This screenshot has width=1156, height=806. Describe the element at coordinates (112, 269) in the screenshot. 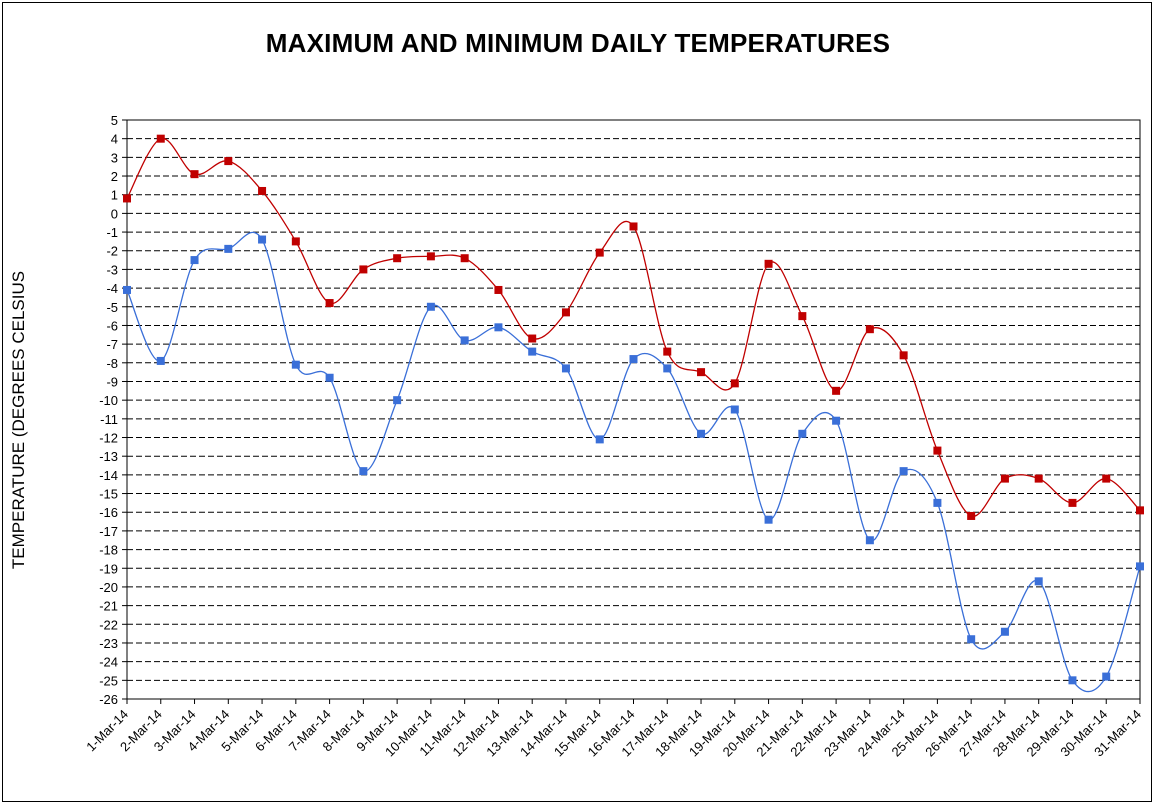

I see `y-tick-label: -3` at that location.